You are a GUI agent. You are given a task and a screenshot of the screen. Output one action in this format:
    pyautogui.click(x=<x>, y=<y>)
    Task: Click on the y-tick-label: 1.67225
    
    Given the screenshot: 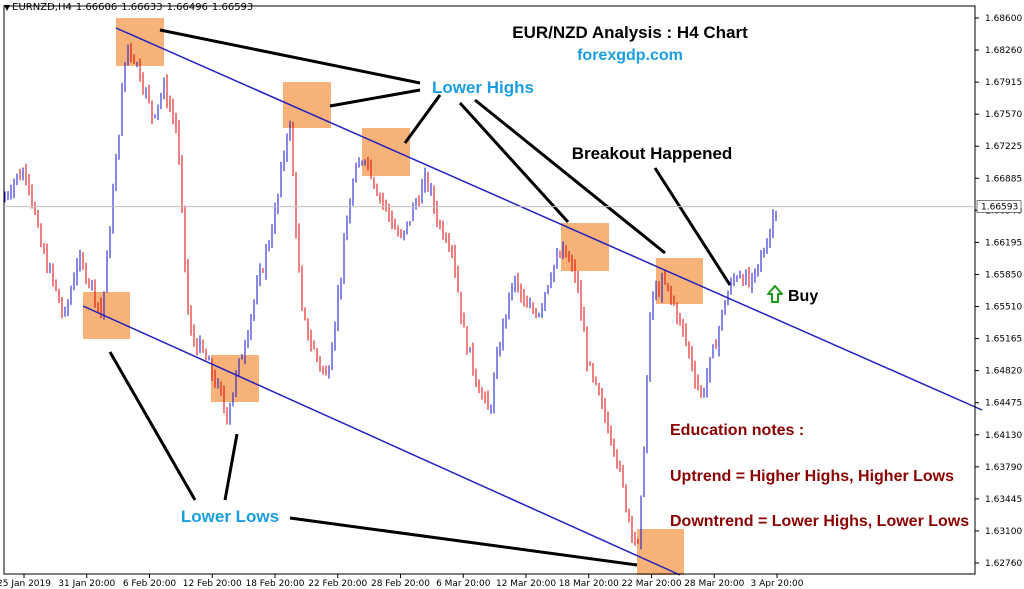 What is the action you would take?
    pyautogui.click(x=1003, y=147)
    